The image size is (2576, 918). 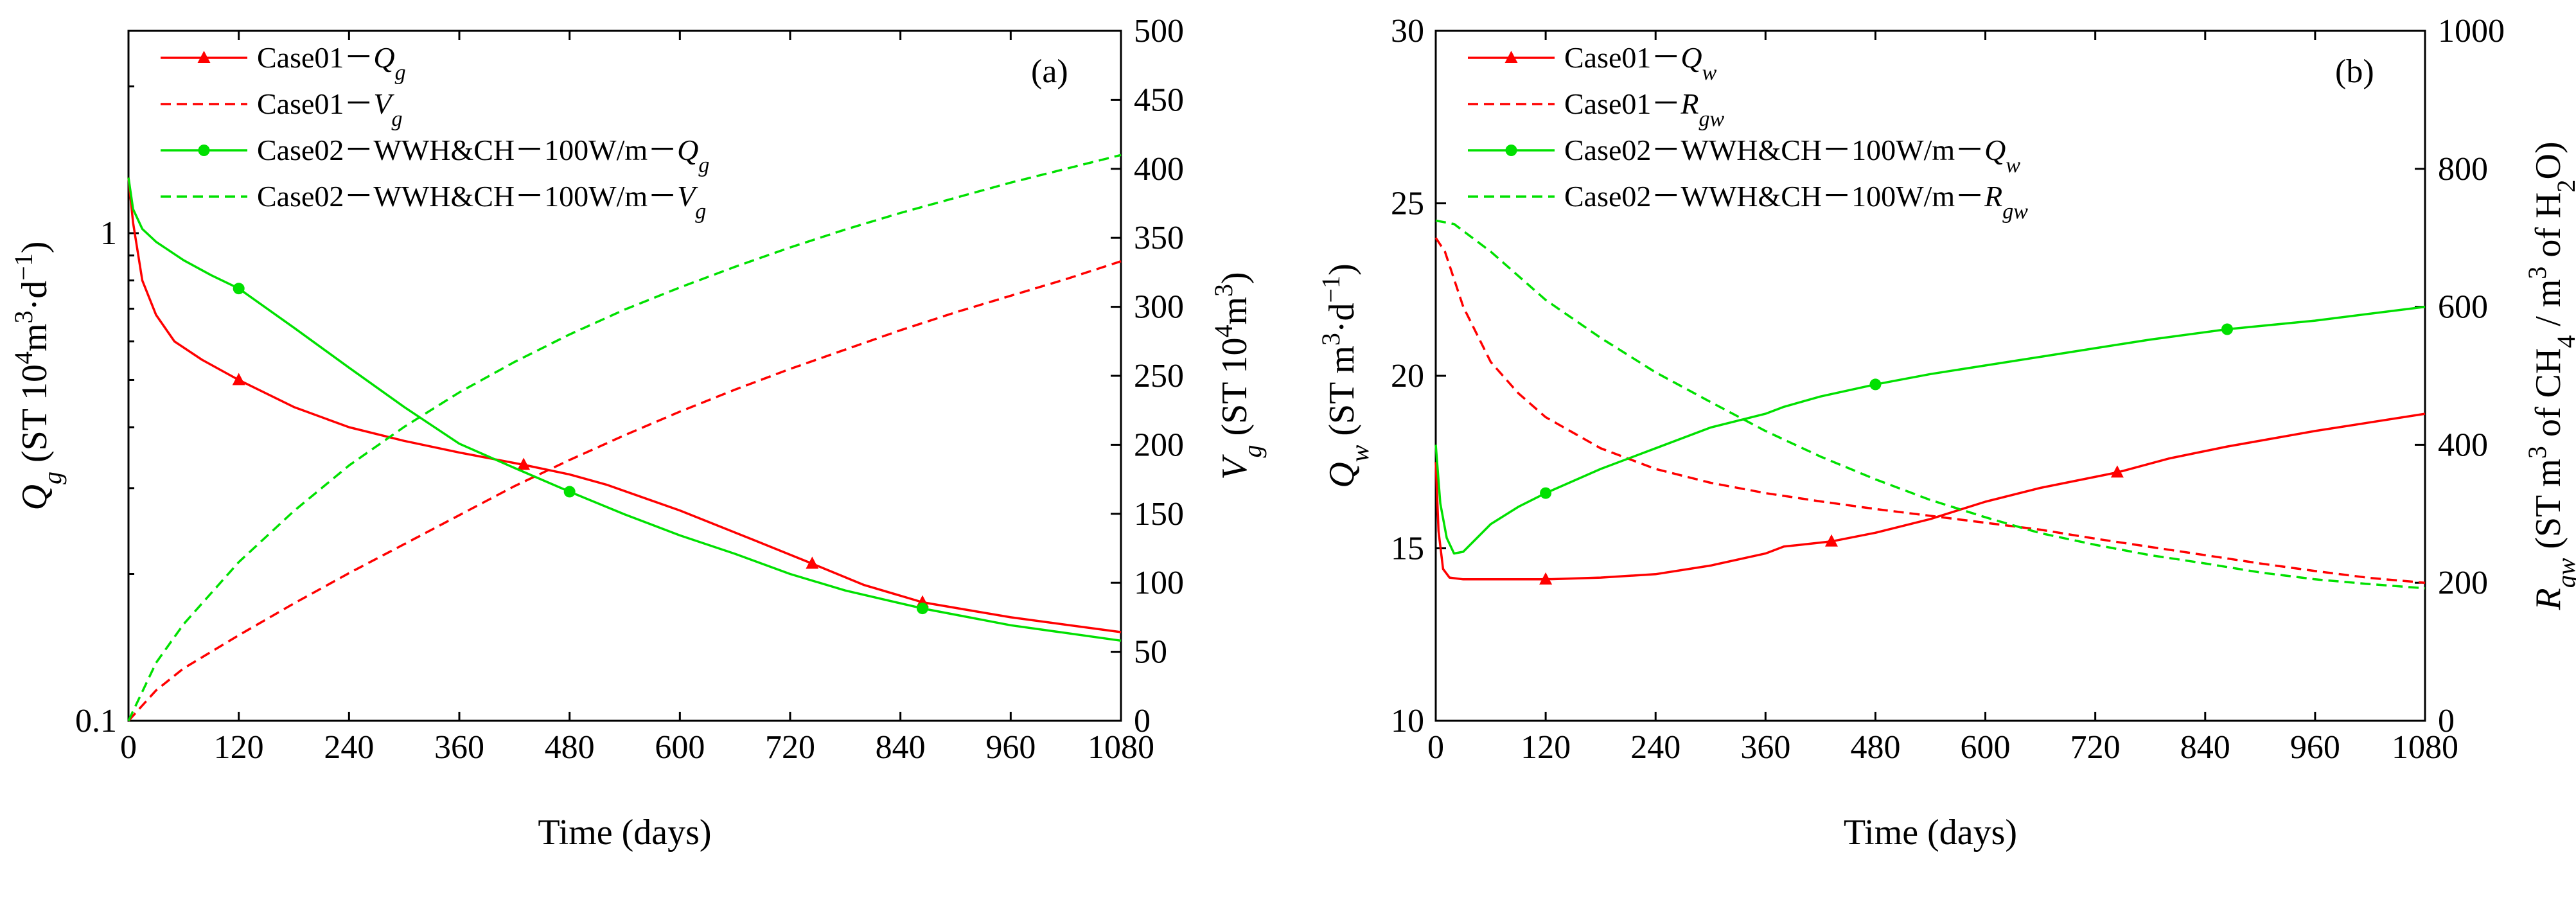 What do you see at coordinates (483, 155) in the screenshot?
I see `legend-label: Case02－WWH&CH－100W/m－Qg` at bounding box center [483, 155].